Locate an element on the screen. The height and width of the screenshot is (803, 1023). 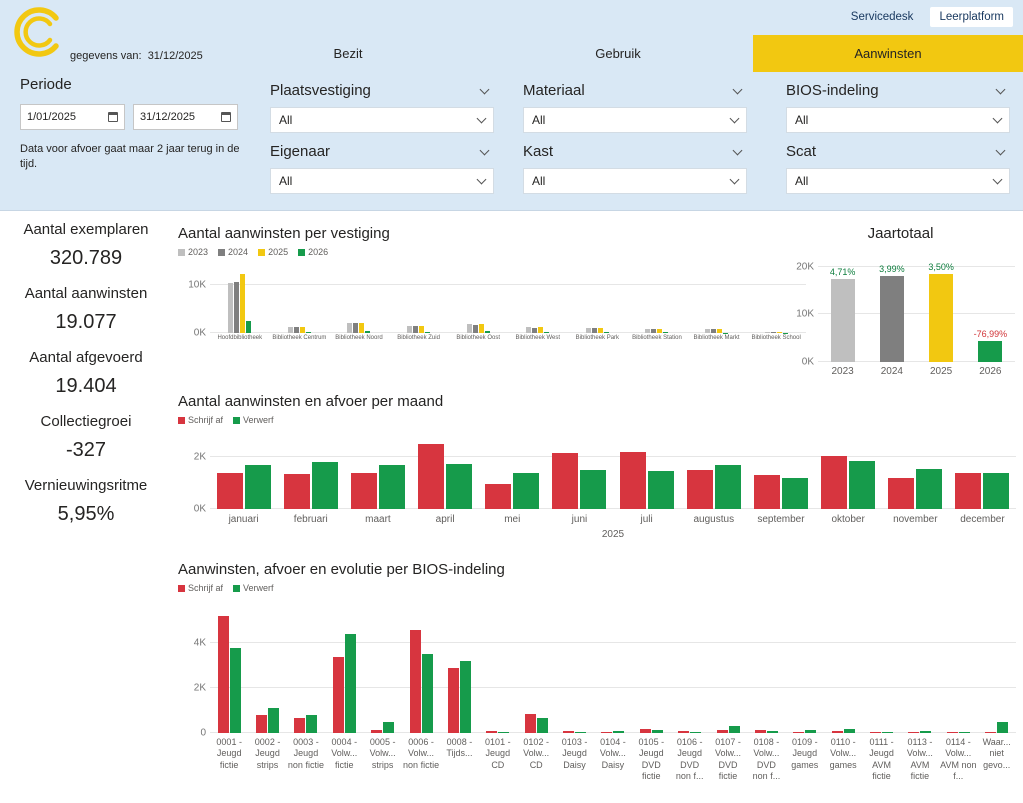
filter-header-bios-indeling: BIOS-indeling is located at coordinates (898, 89).